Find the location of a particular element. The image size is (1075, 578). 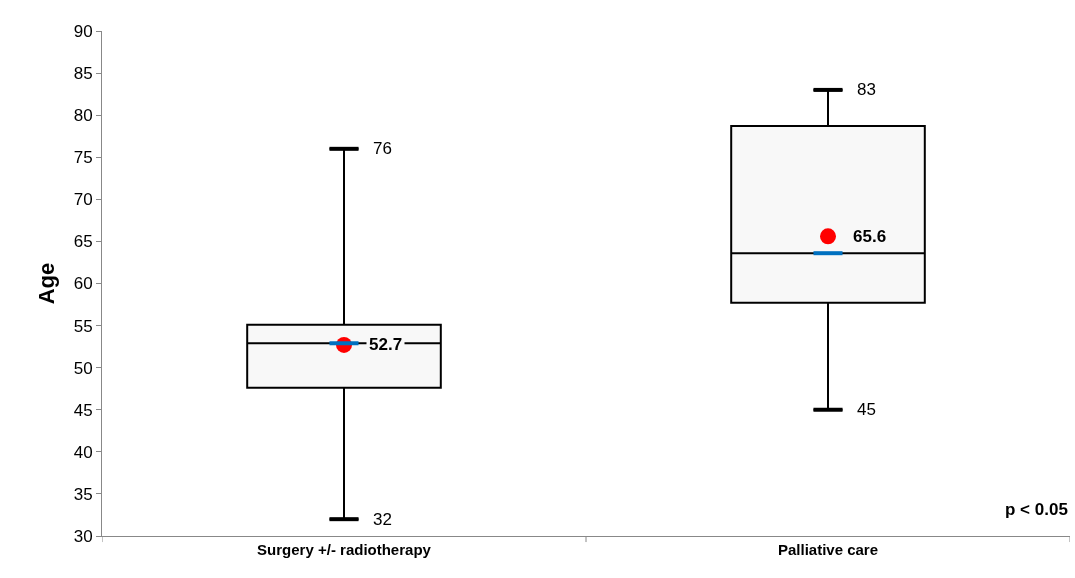

data-label: 52.7 is located at coordinates (386, 344).